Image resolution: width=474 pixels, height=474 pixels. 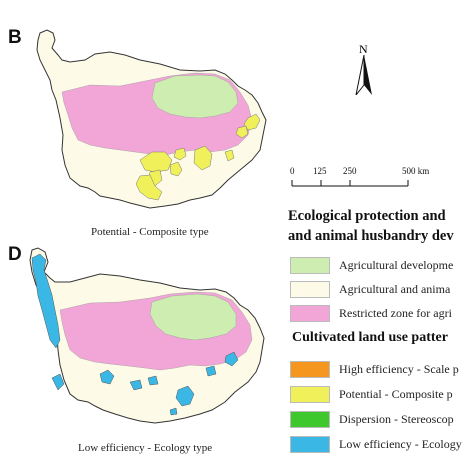 I want to click on scale-tick-0: 0, so click(x=292, y=171).